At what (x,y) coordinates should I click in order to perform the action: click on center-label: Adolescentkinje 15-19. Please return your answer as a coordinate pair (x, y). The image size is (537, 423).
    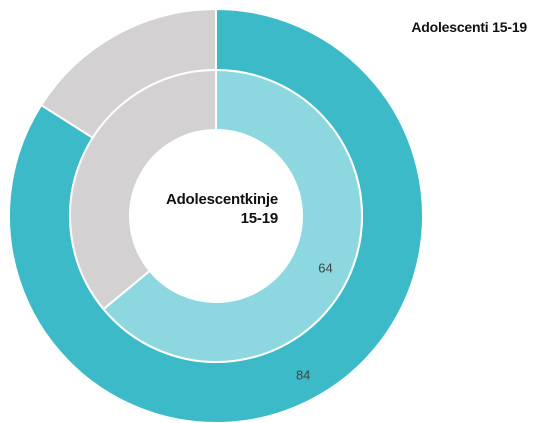
    Looking at the image, I should click on (204, 209).